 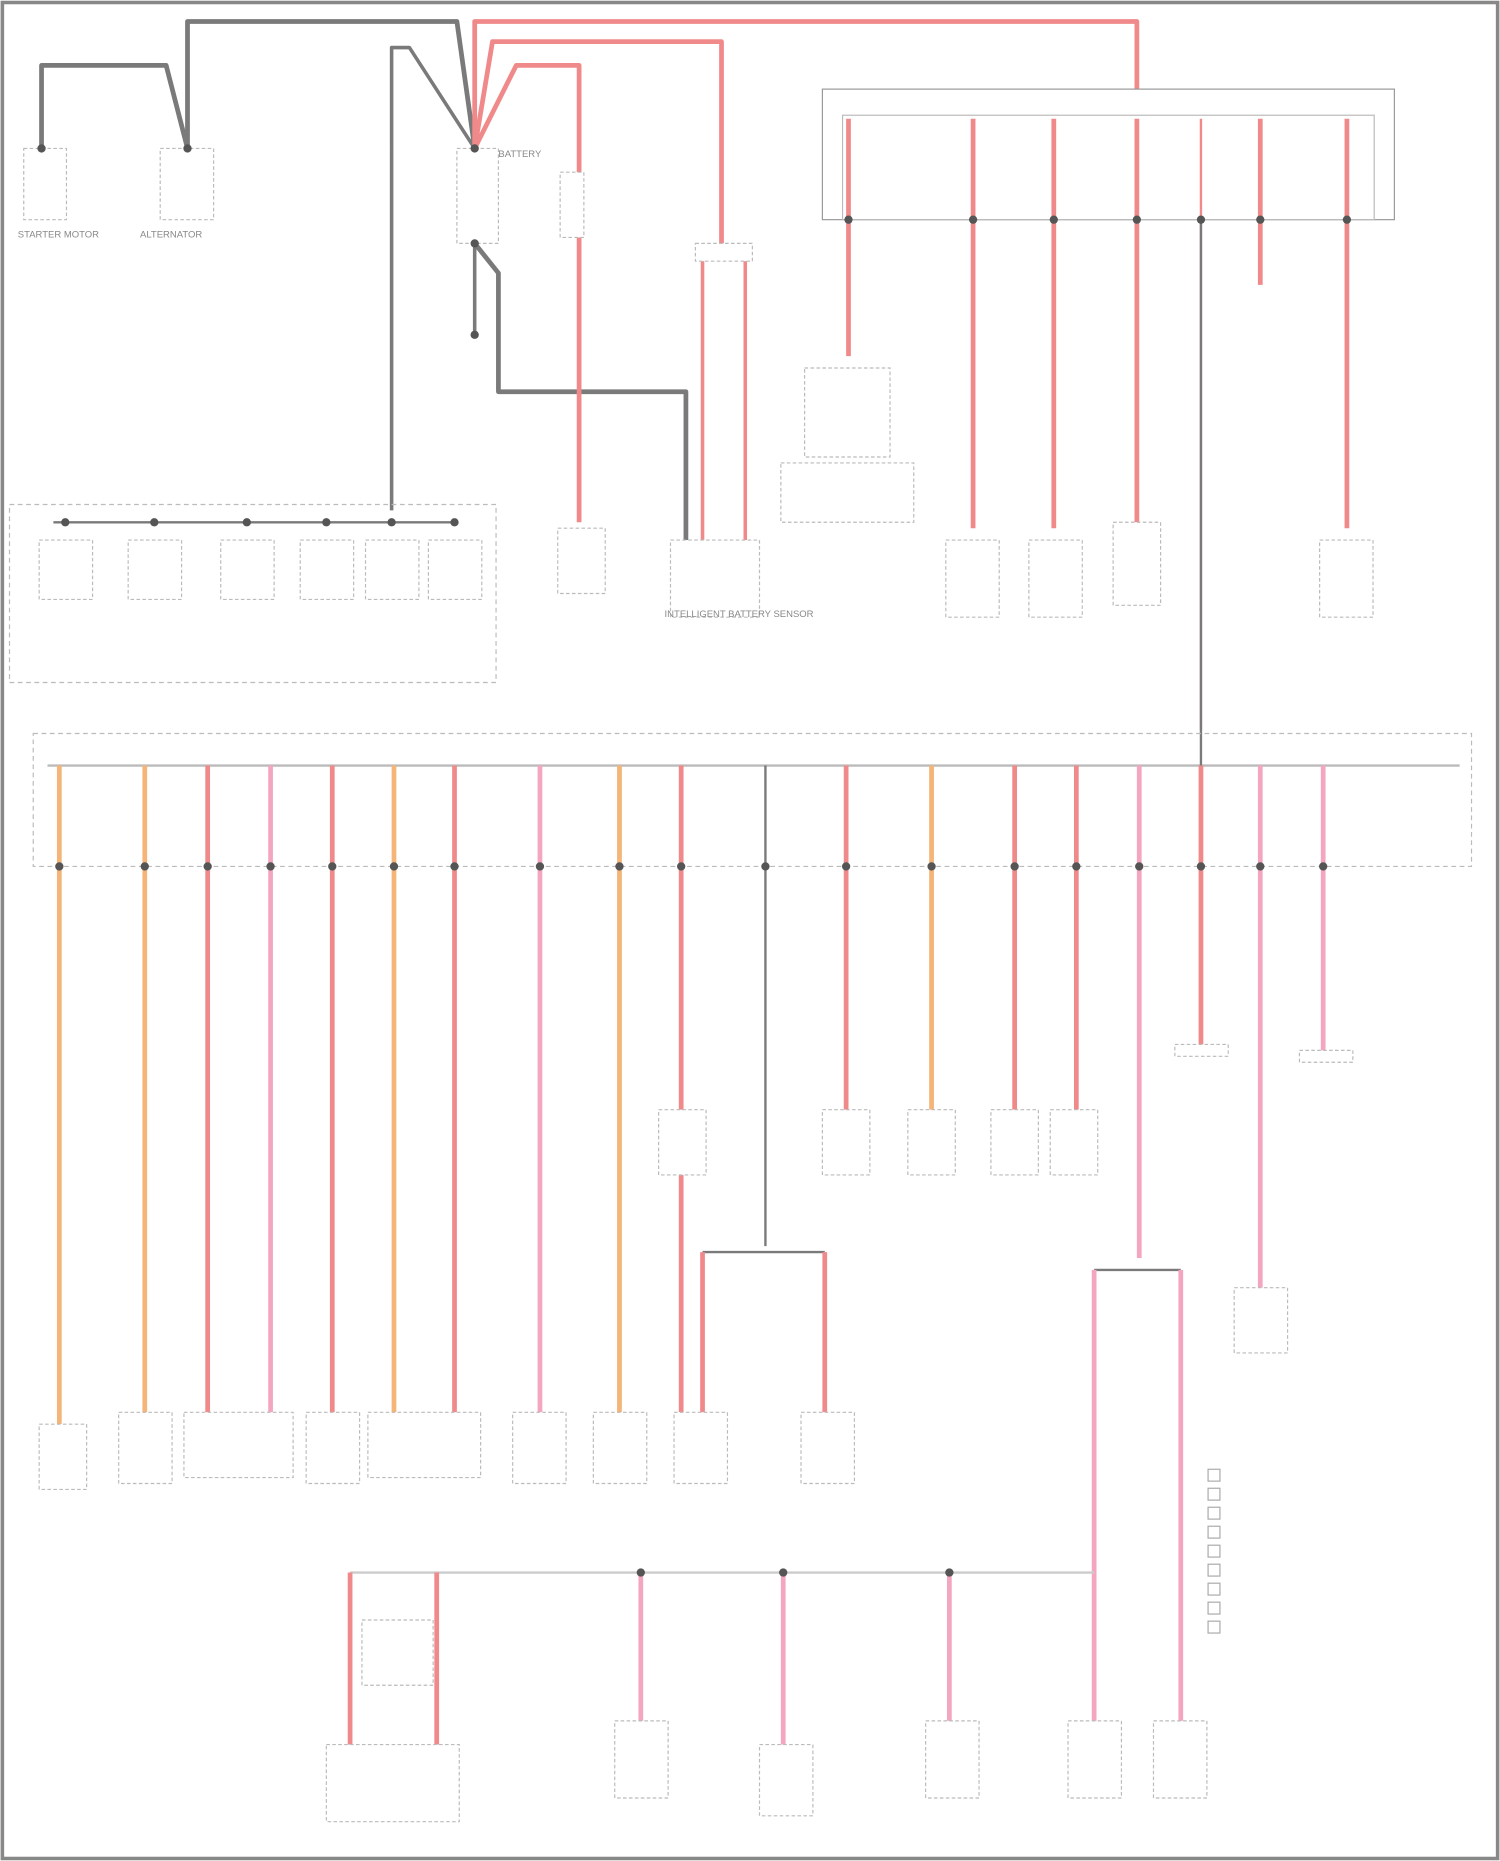 What do you see at coordinates (58, 234) in the screenshot?
I see `starter-label: STARTER MOTOR` at bounding box center [58, 234].